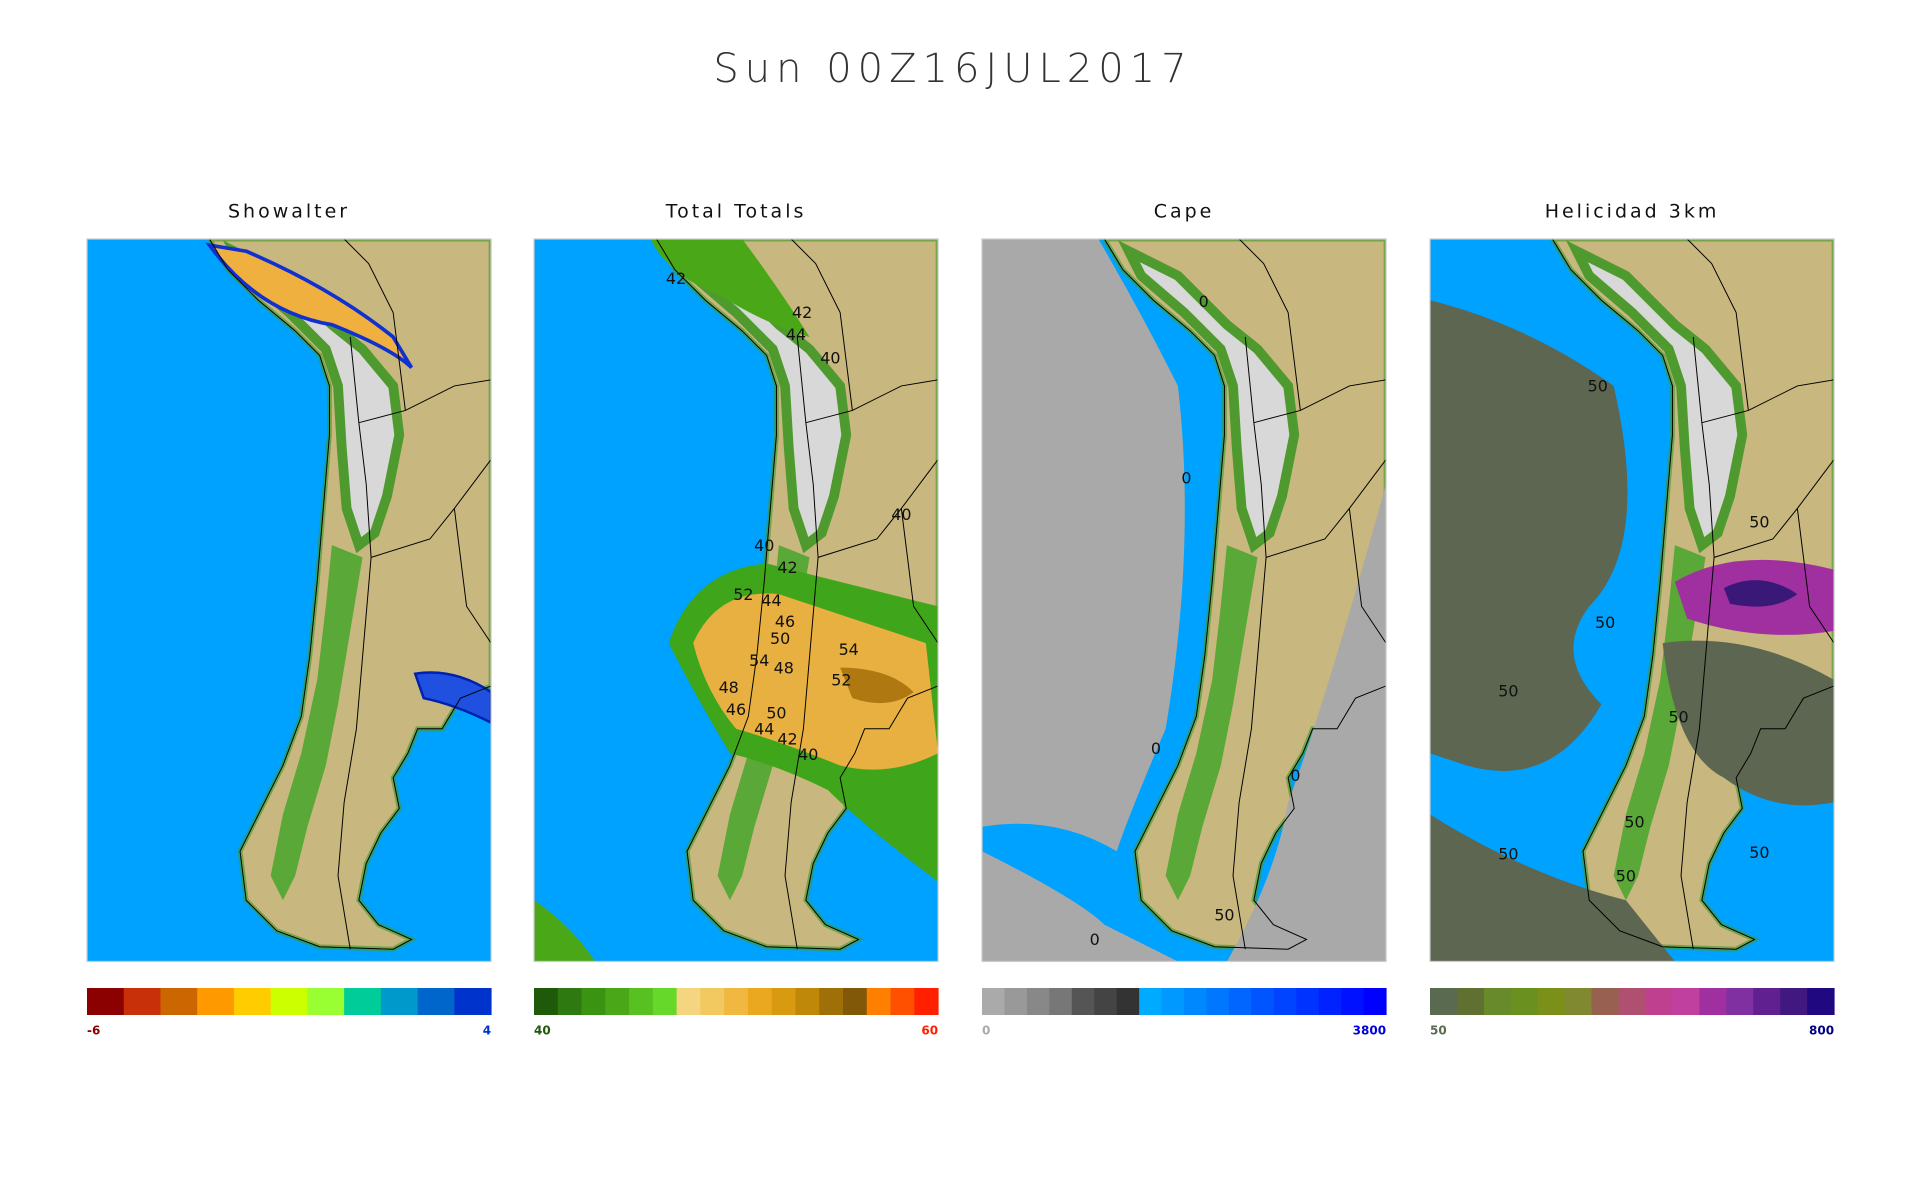  I want to click on panel-title: Helicidad 3km, so click(1632, 212).